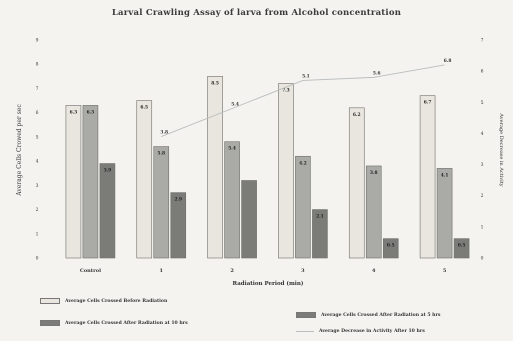  Describe the element at coordinates (37, 210) in the screenshot. I see `y-tick-label: 2` at that location.